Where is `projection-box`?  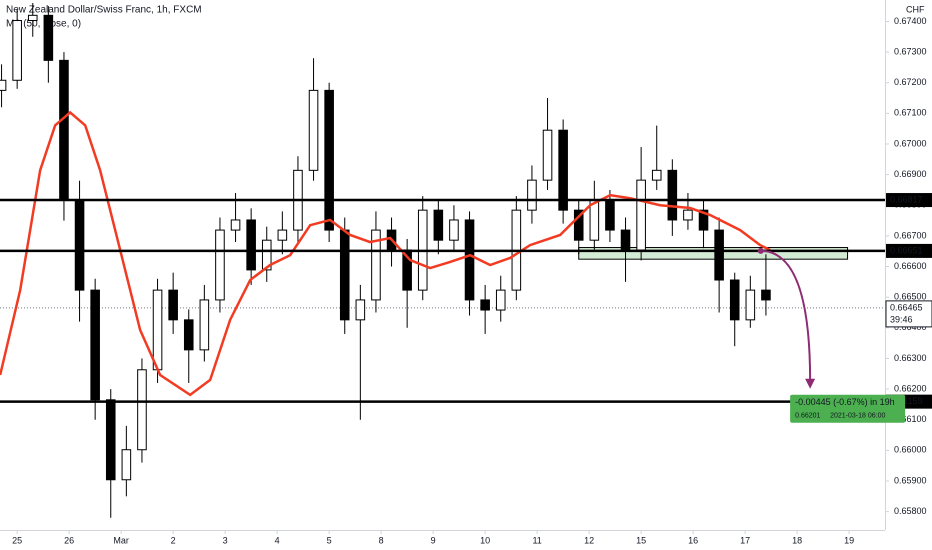
projection-box is located at coordinates (848, 408).